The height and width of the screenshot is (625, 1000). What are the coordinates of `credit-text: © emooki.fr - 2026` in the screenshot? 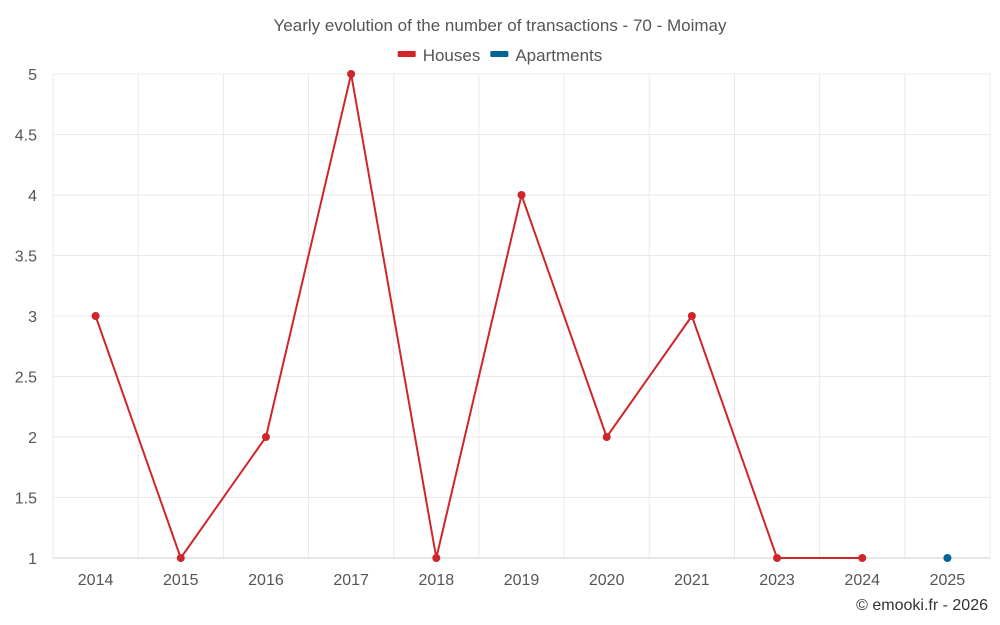 It's located at (922, 605).